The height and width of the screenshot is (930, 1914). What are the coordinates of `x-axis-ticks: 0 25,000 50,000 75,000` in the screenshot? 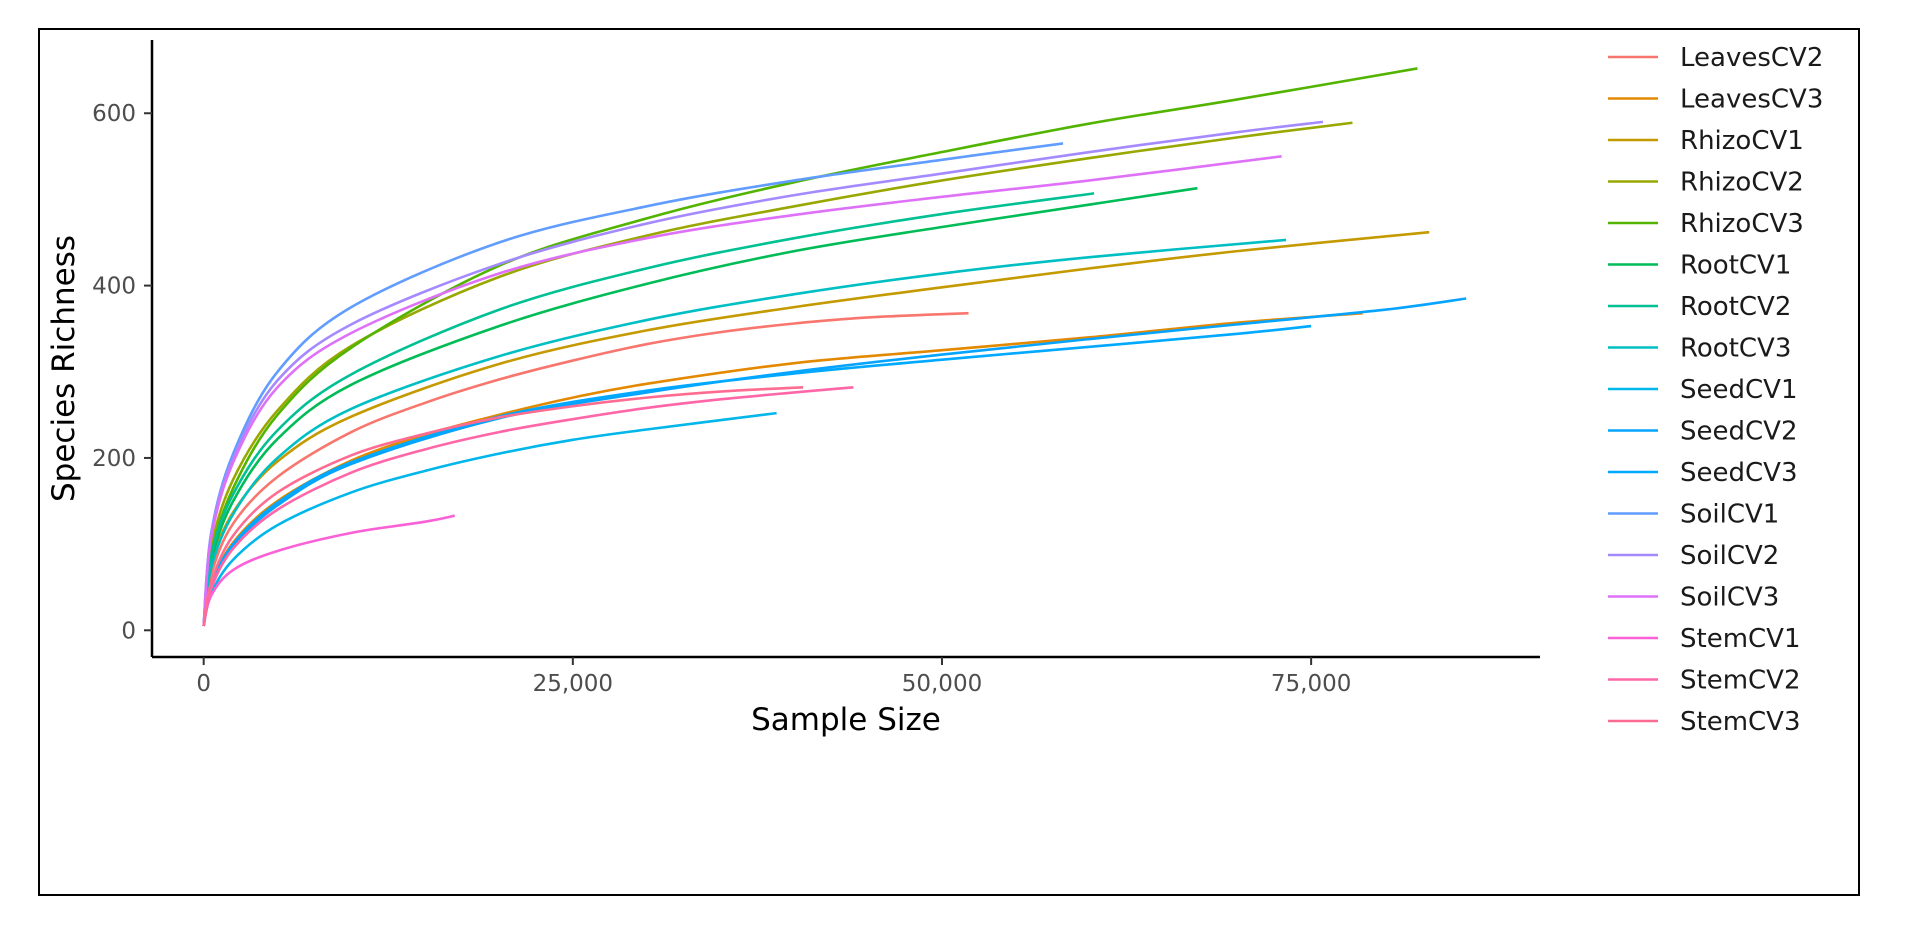 It's located at (773, 677).